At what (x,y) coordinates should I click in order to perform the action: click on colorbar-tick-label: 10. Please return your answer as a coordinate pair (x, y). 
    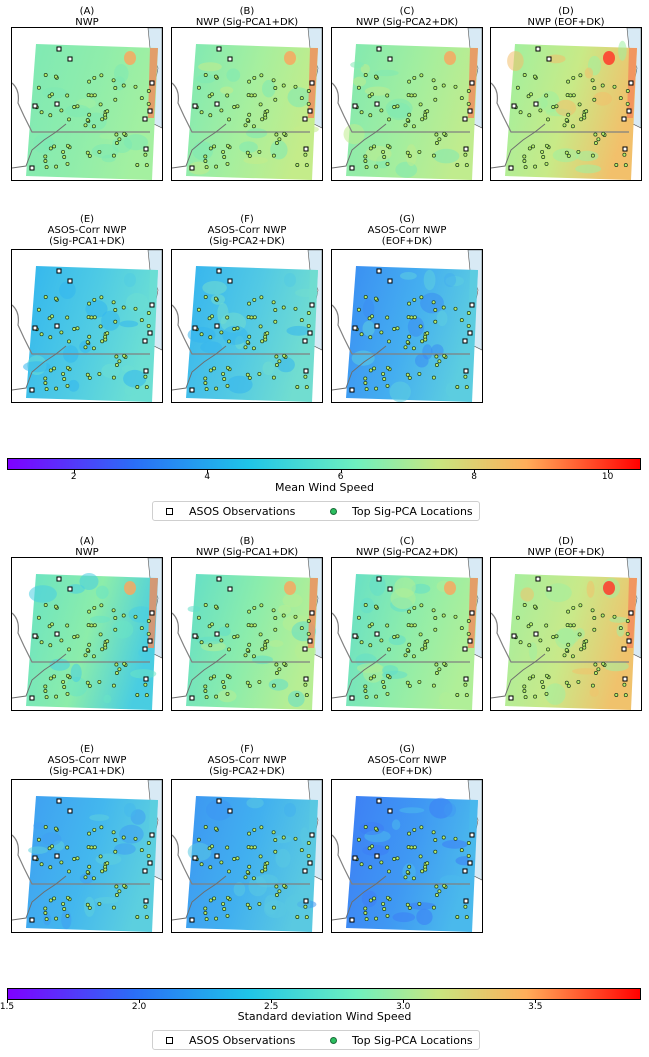
    Looking at the image, I should click on (607, 477).